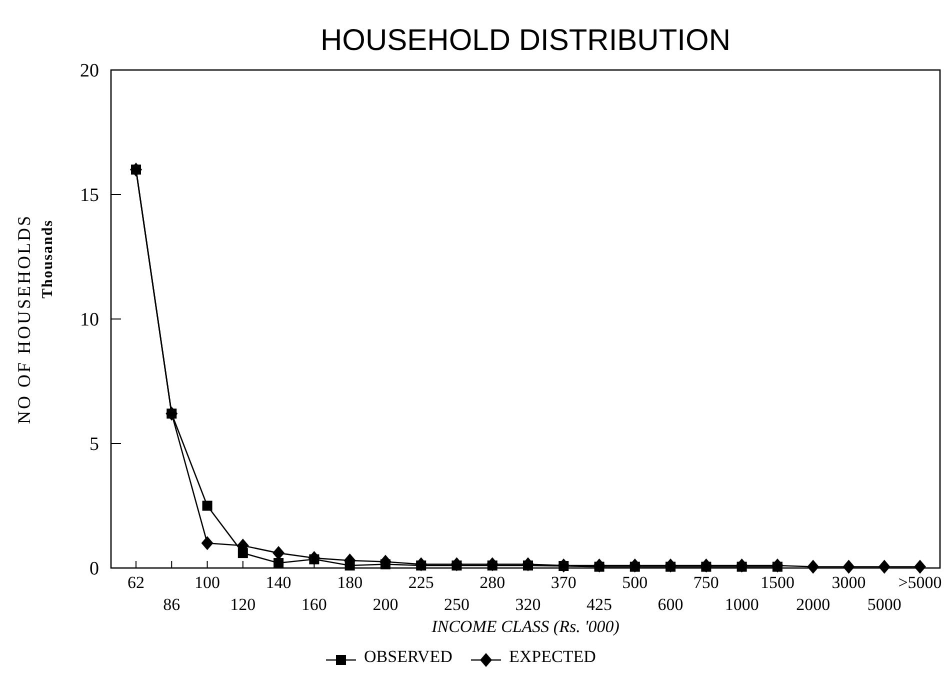  Describe the element at coordinates (89, 195) in the screenshot. I see `y-tick-label: 15` at that location.